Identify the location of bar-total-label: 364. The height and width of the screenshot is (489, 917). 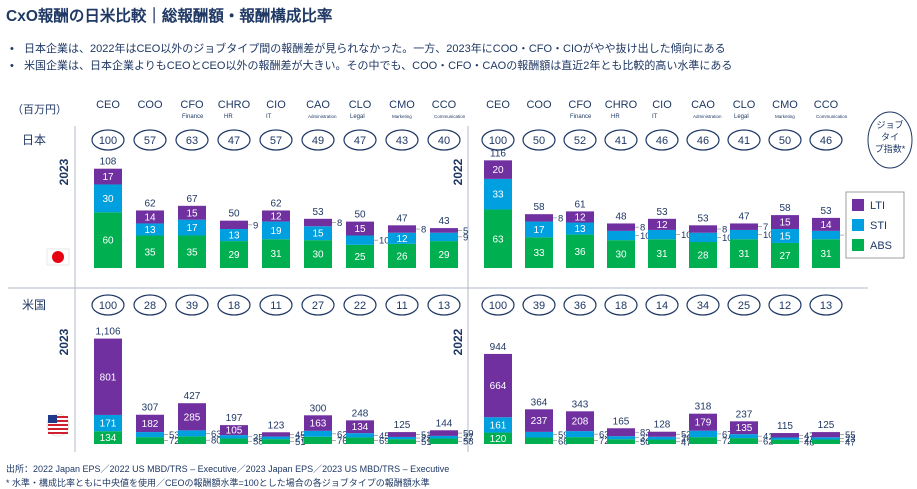
(539, 402).